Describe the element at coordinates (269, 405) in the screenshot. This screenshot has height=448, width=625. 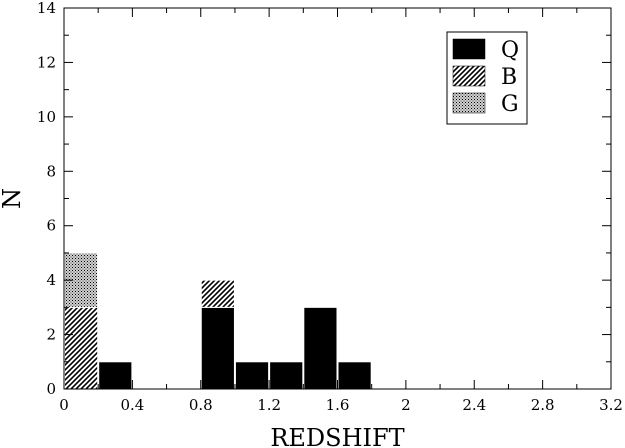
I see `x-tick-label: 1.2` at that location.